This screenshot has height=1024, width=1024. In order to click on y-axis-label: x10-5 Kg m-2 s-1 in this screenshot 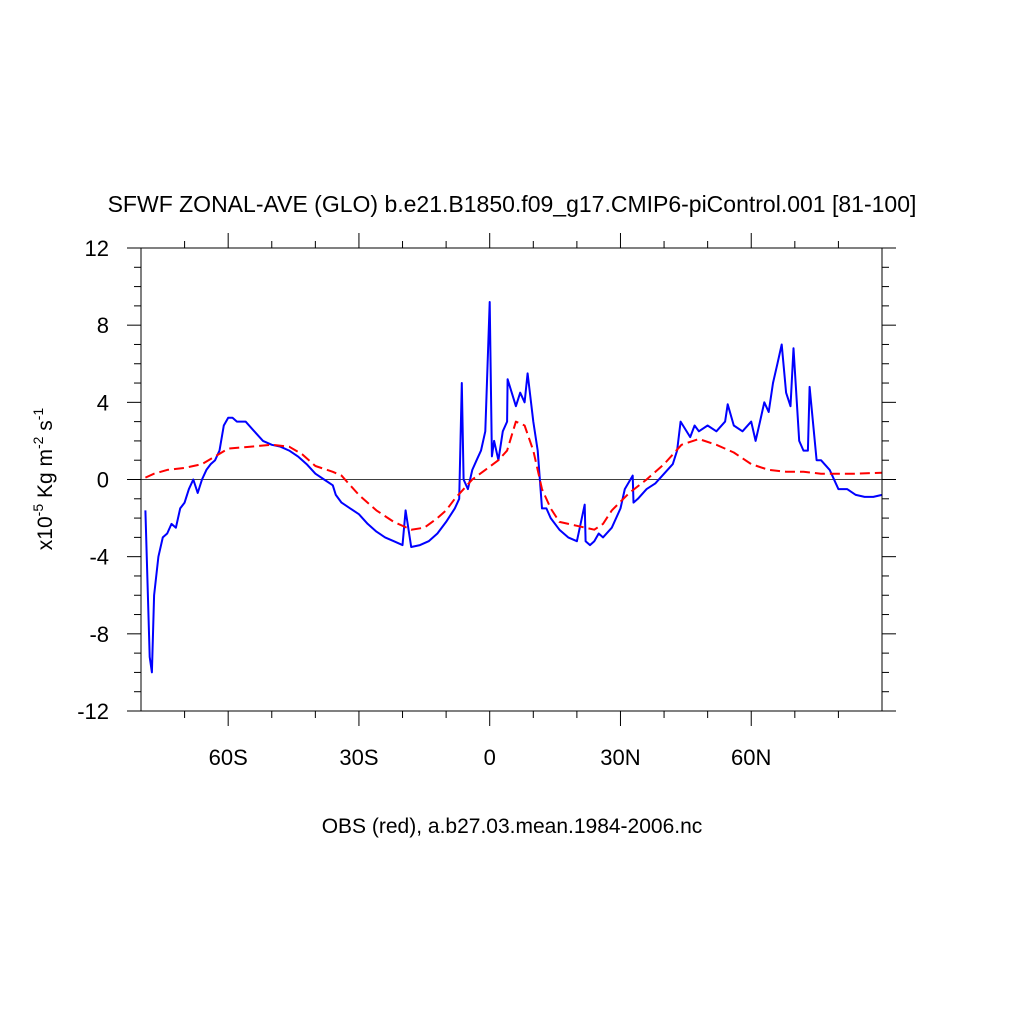, I will do `click(43, 479)`.